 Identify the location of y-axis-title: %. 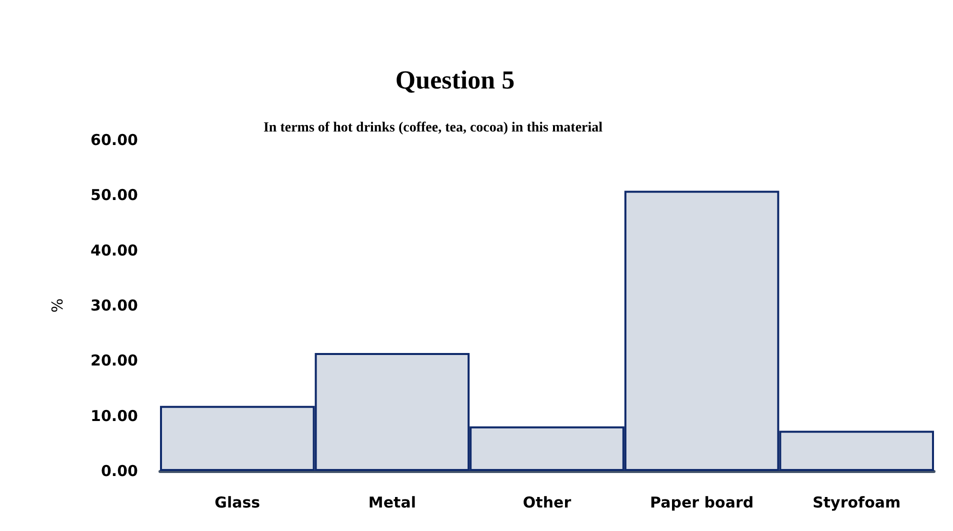
(57, 305).